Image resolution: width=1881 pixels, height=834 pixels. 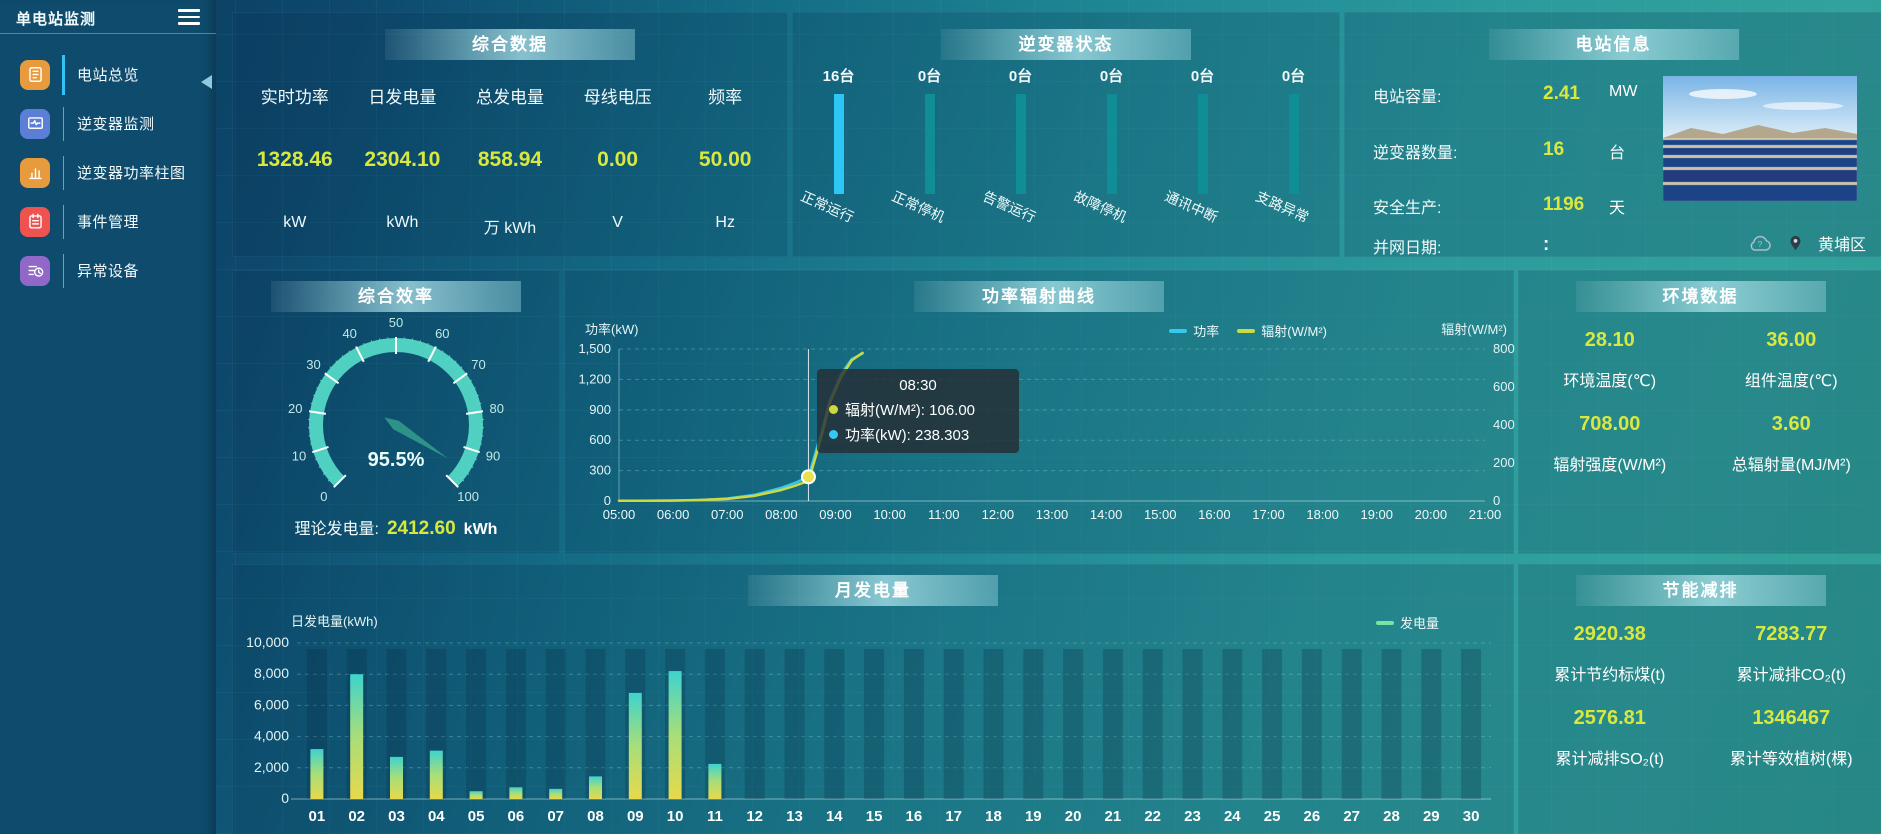 I want to click on inverter-status-chart: 16台 正常运行 0台 正常停机 0台 告警运行 0台 故障停机 0台 通讯中断 0台 支路异常, so click(x=1066, y=152).